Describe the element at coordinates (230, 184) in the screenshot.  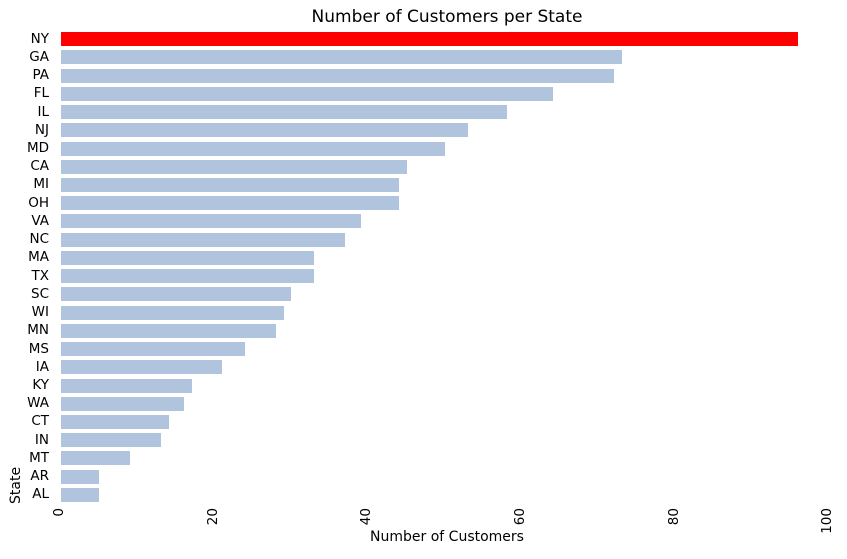
I see `bar-mi` at that location.